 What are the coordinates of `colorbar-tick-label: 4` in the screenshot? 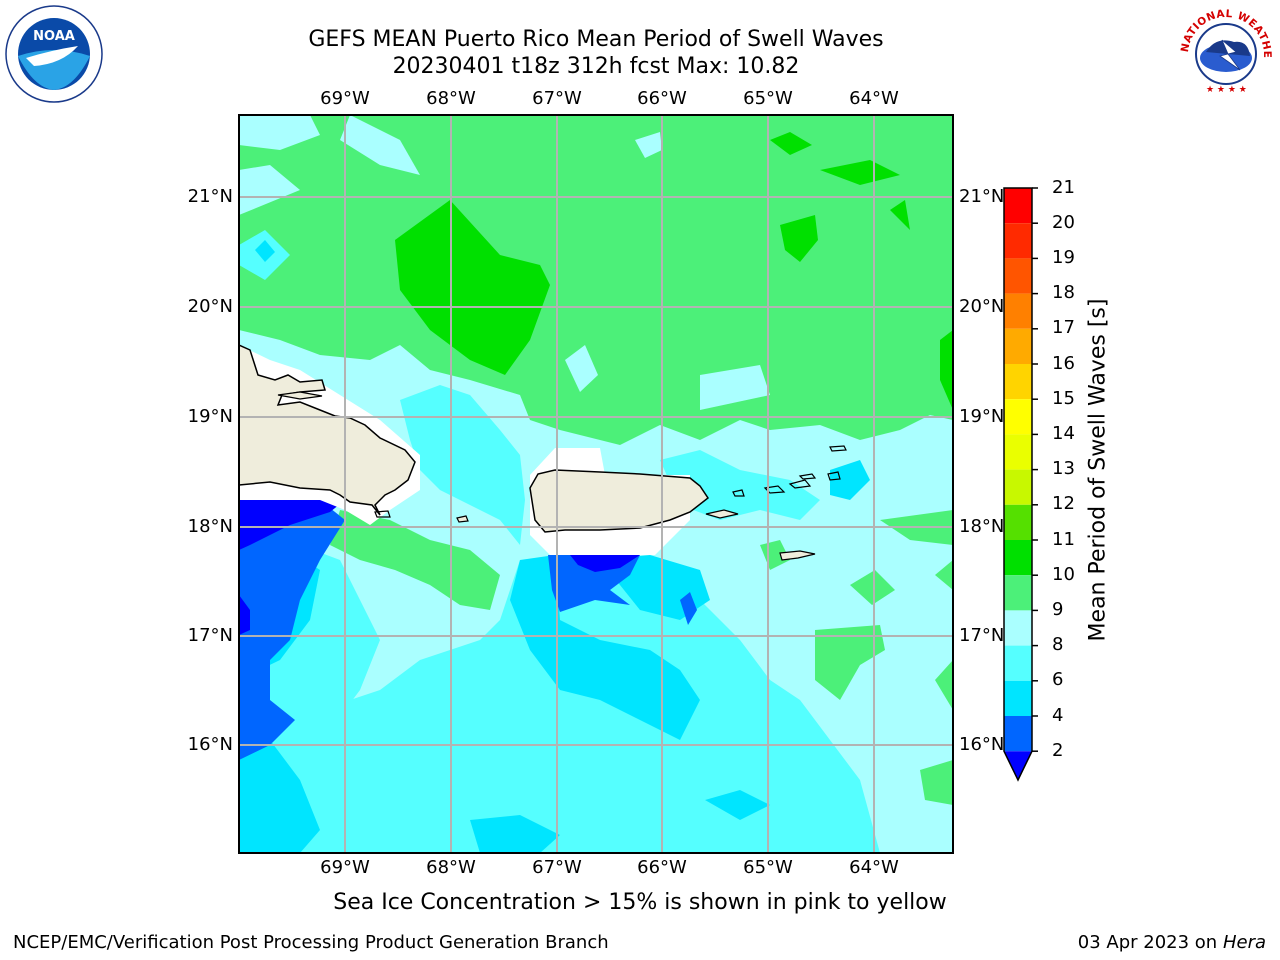 It's located at (1058, 715).